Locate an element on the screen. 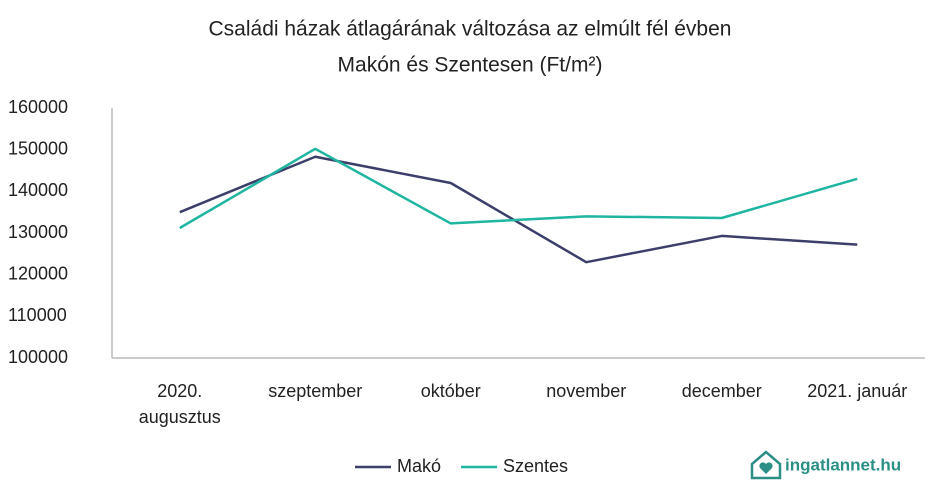  y-tick-label: 160000 is located at coordinates (38, 107).